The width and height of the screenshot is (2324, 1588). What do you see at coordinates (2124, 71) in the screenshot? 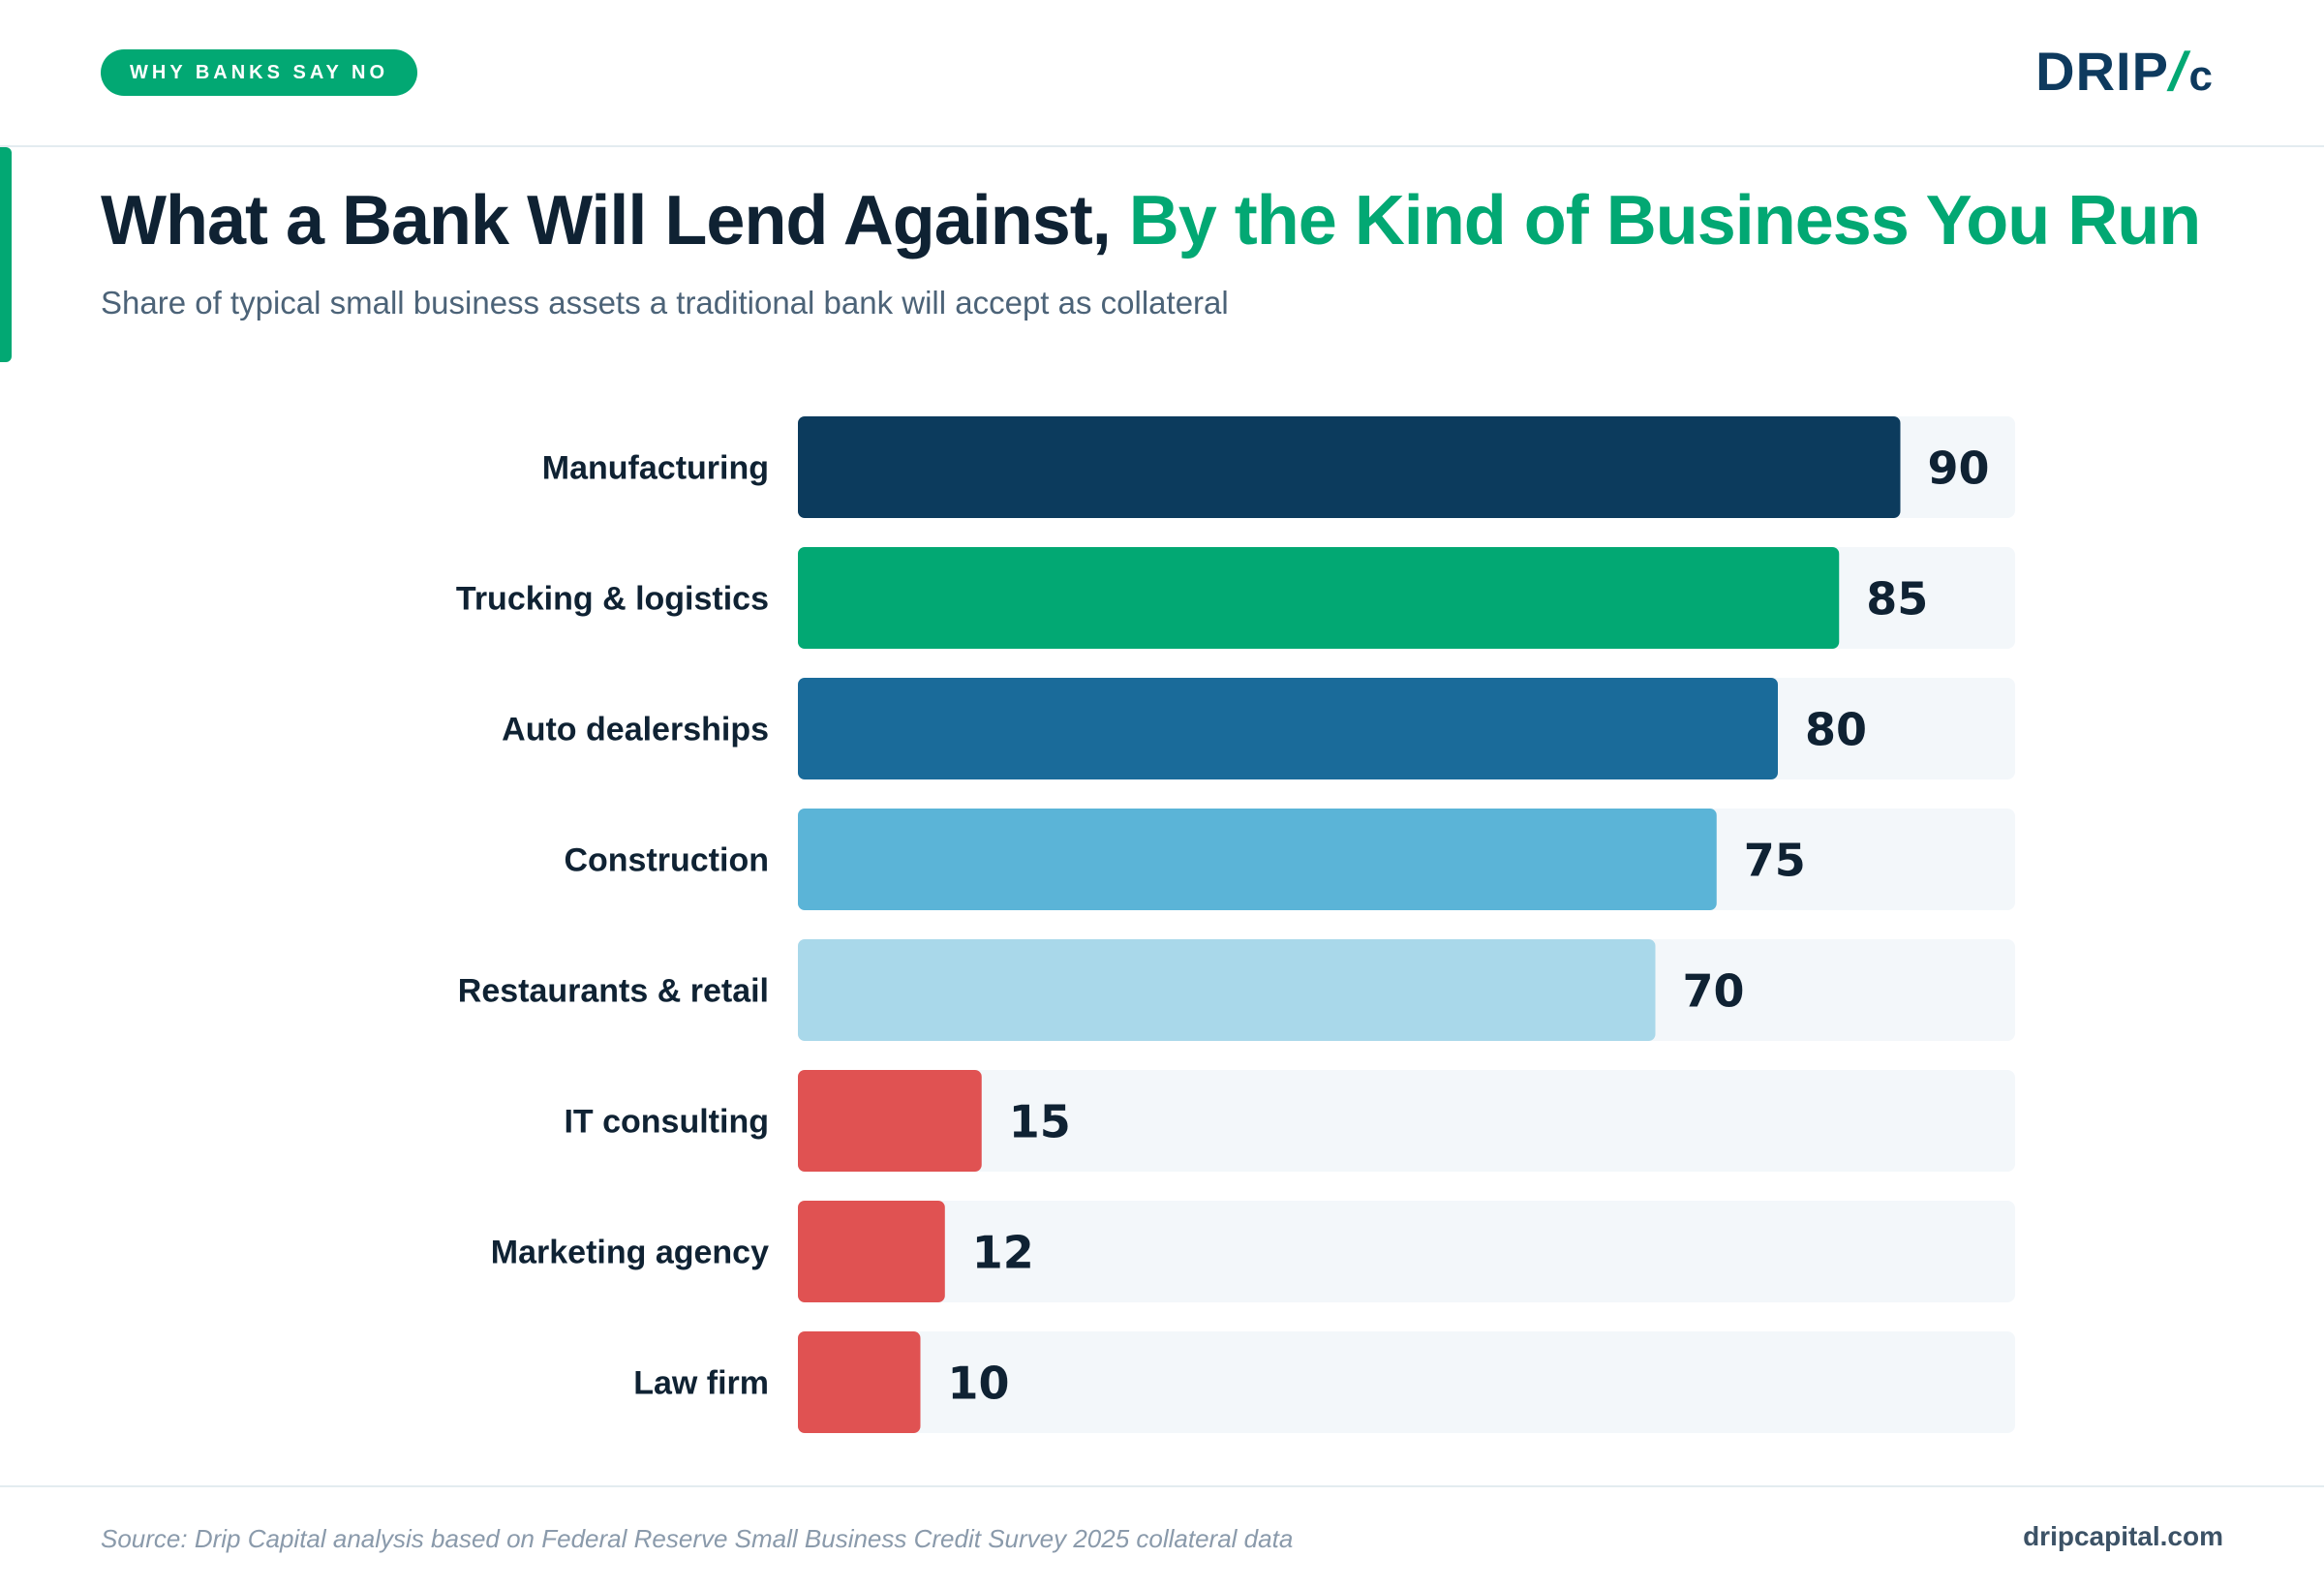
I see `drip-capital-logo: DRIP/c` at bounding box center [2124, 71].